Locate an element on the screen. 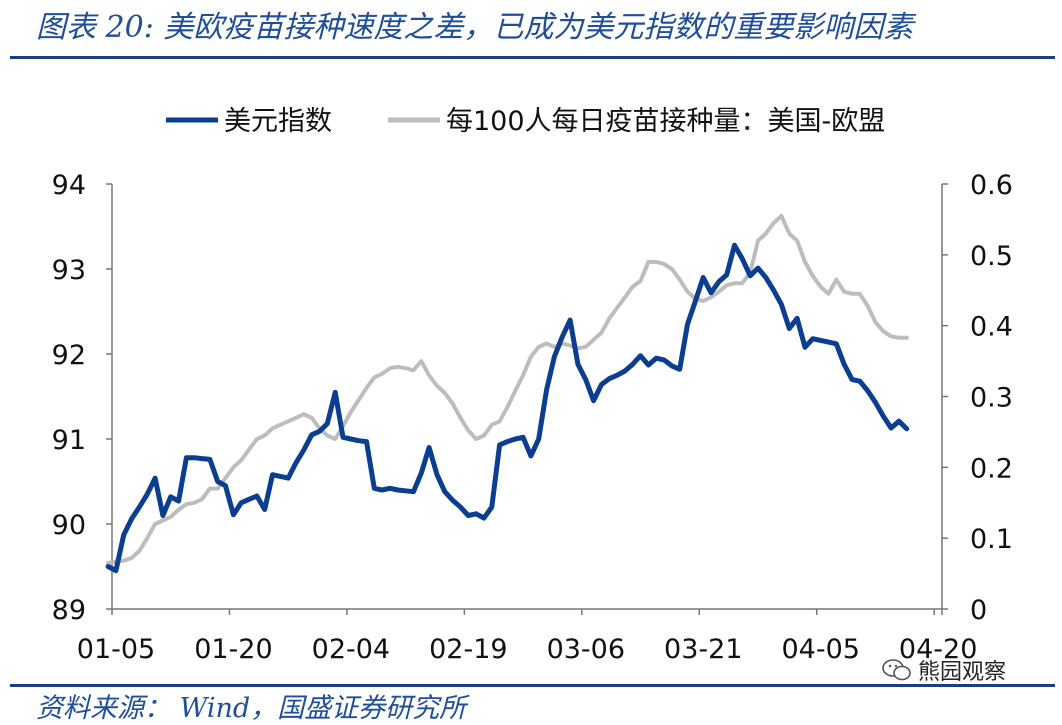 Image resolution: width=1062 pixels, height=725 pixels. y-right-tick-label: 0.2 is located at coordinates (991, 468).